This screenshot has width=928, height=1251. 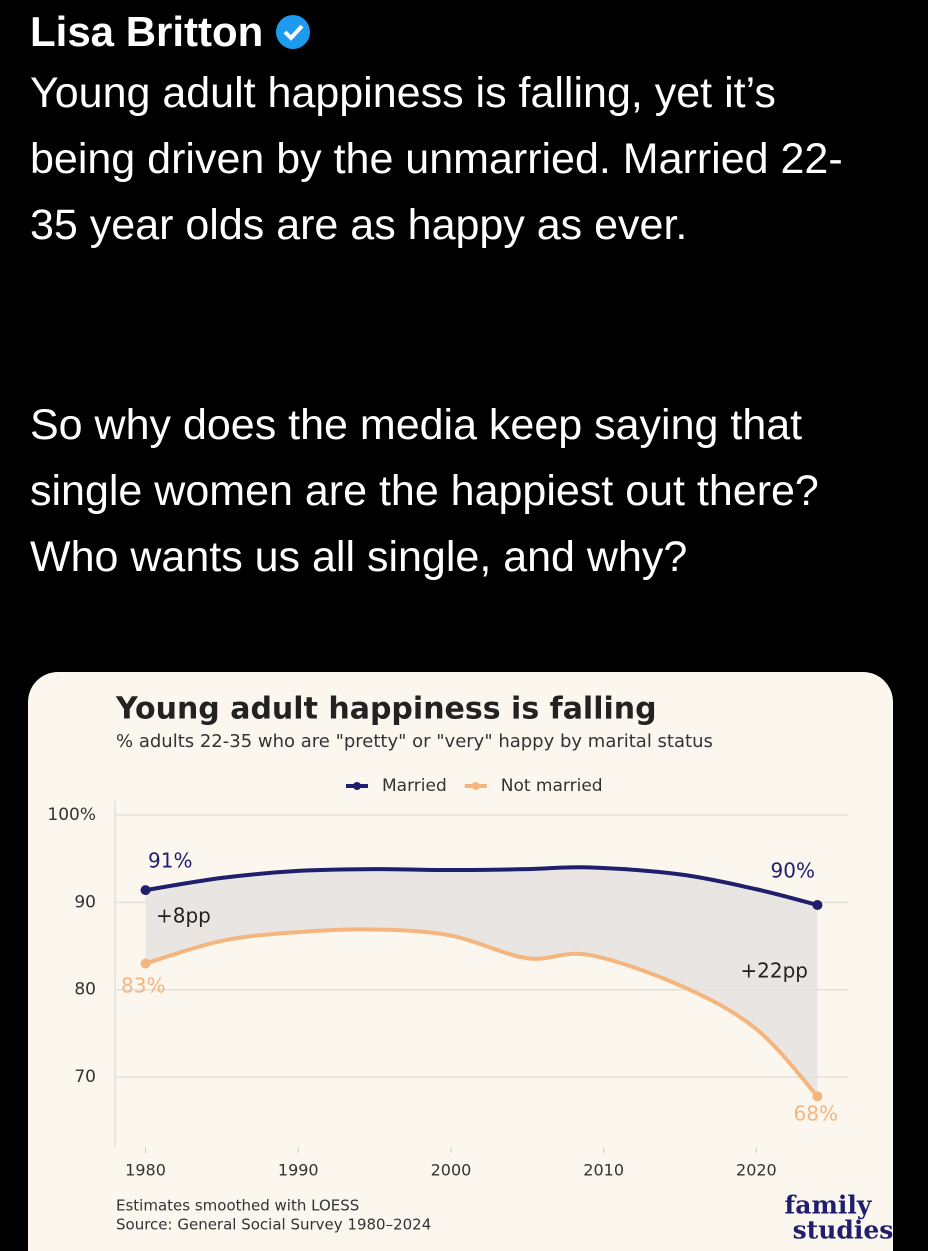 I want to click on chart-note: Source: General Social Survey 1980–2024, so click(x=273, y=1225).